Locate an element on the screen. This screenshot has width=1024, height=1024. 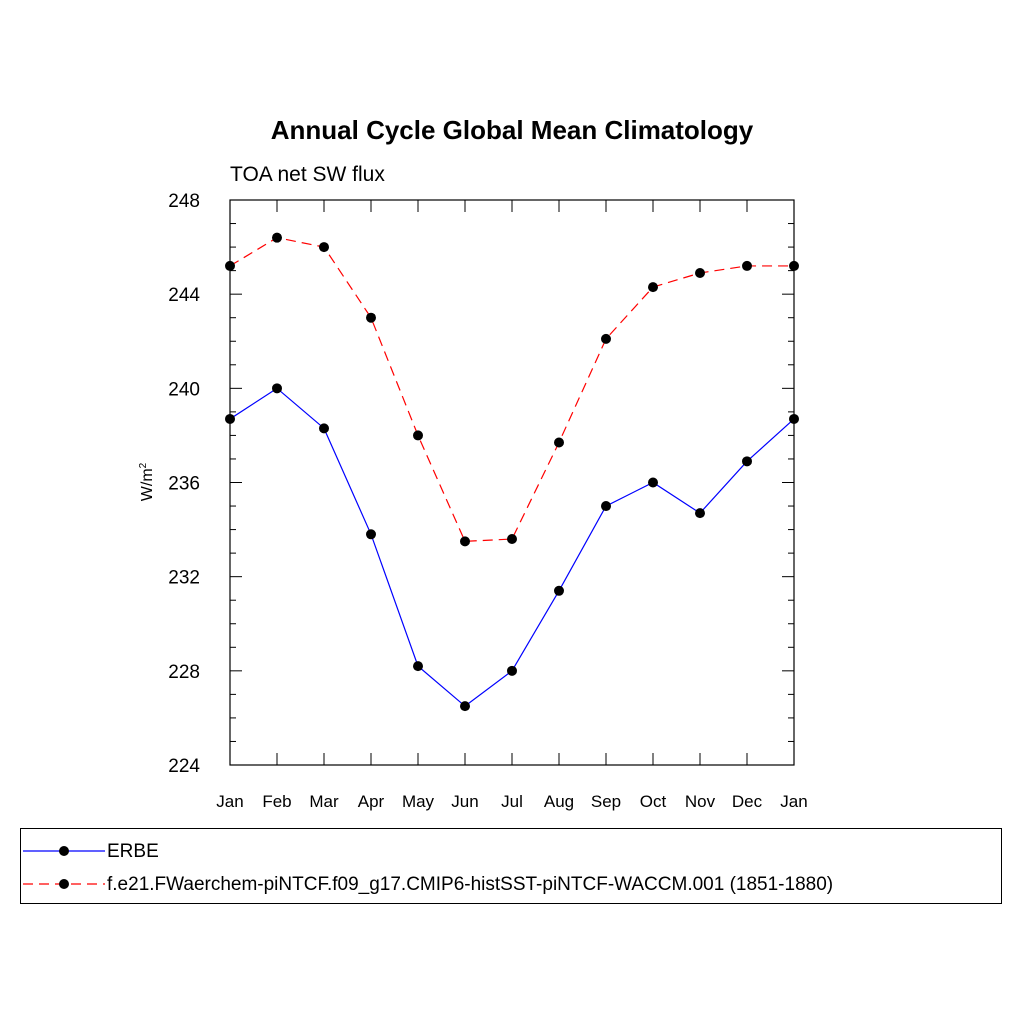
y-tick-label: 228 is located at coordinates (184, 672).